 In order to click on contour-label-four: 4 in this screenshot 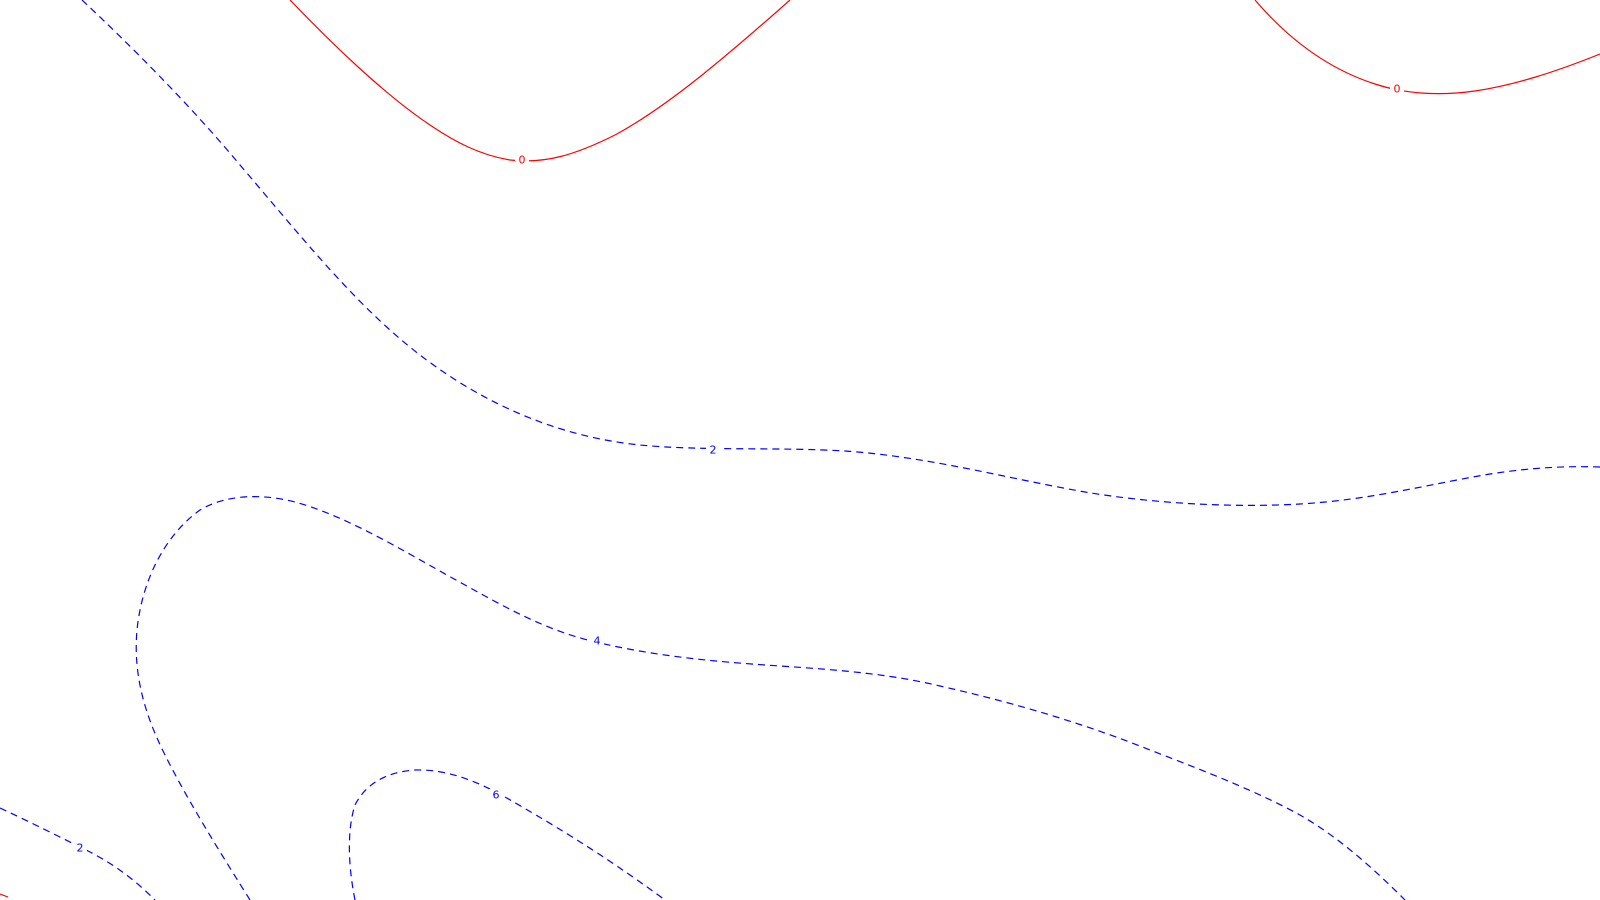, I will do `click(597, 641)`.